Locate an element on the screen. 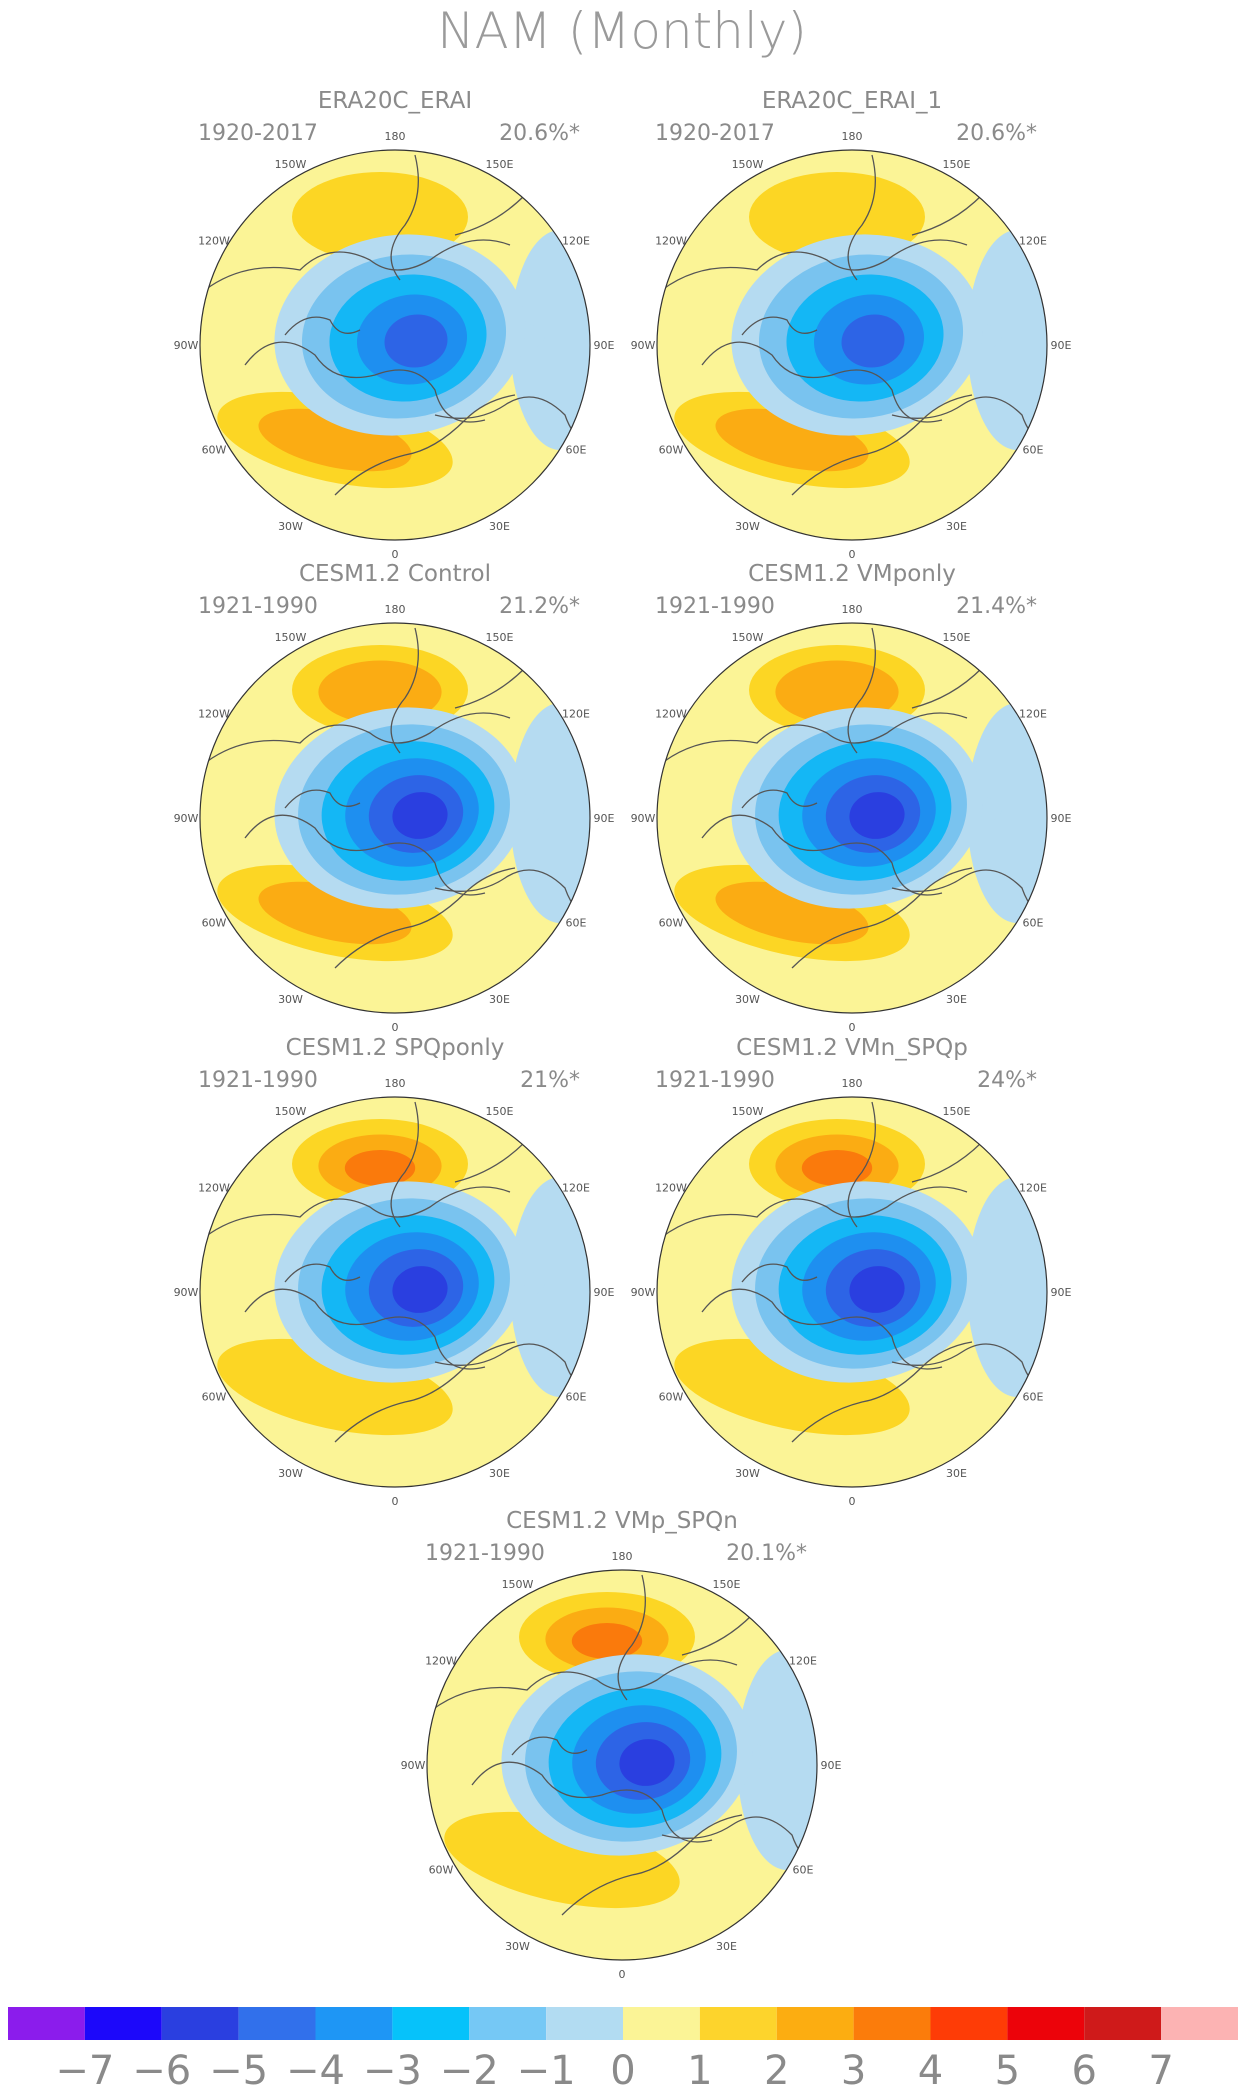 The width and height of the screenshot is (1244, 2086). variance-label: 24%* is located at coordinates (1007, 1080).